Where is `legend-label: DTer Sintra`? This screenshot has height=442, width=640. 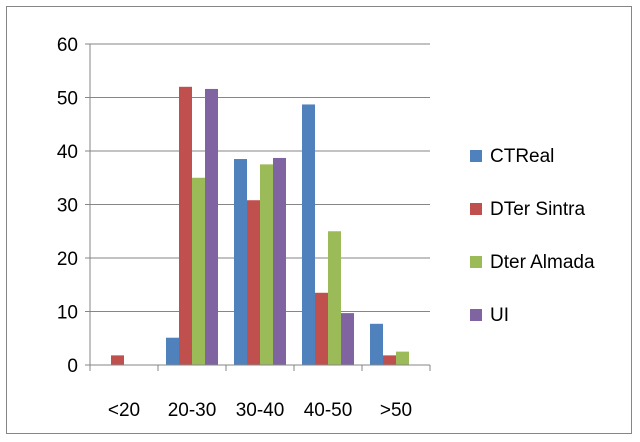 legend-label: DTer Sintra is located at coordinates (537, 209).